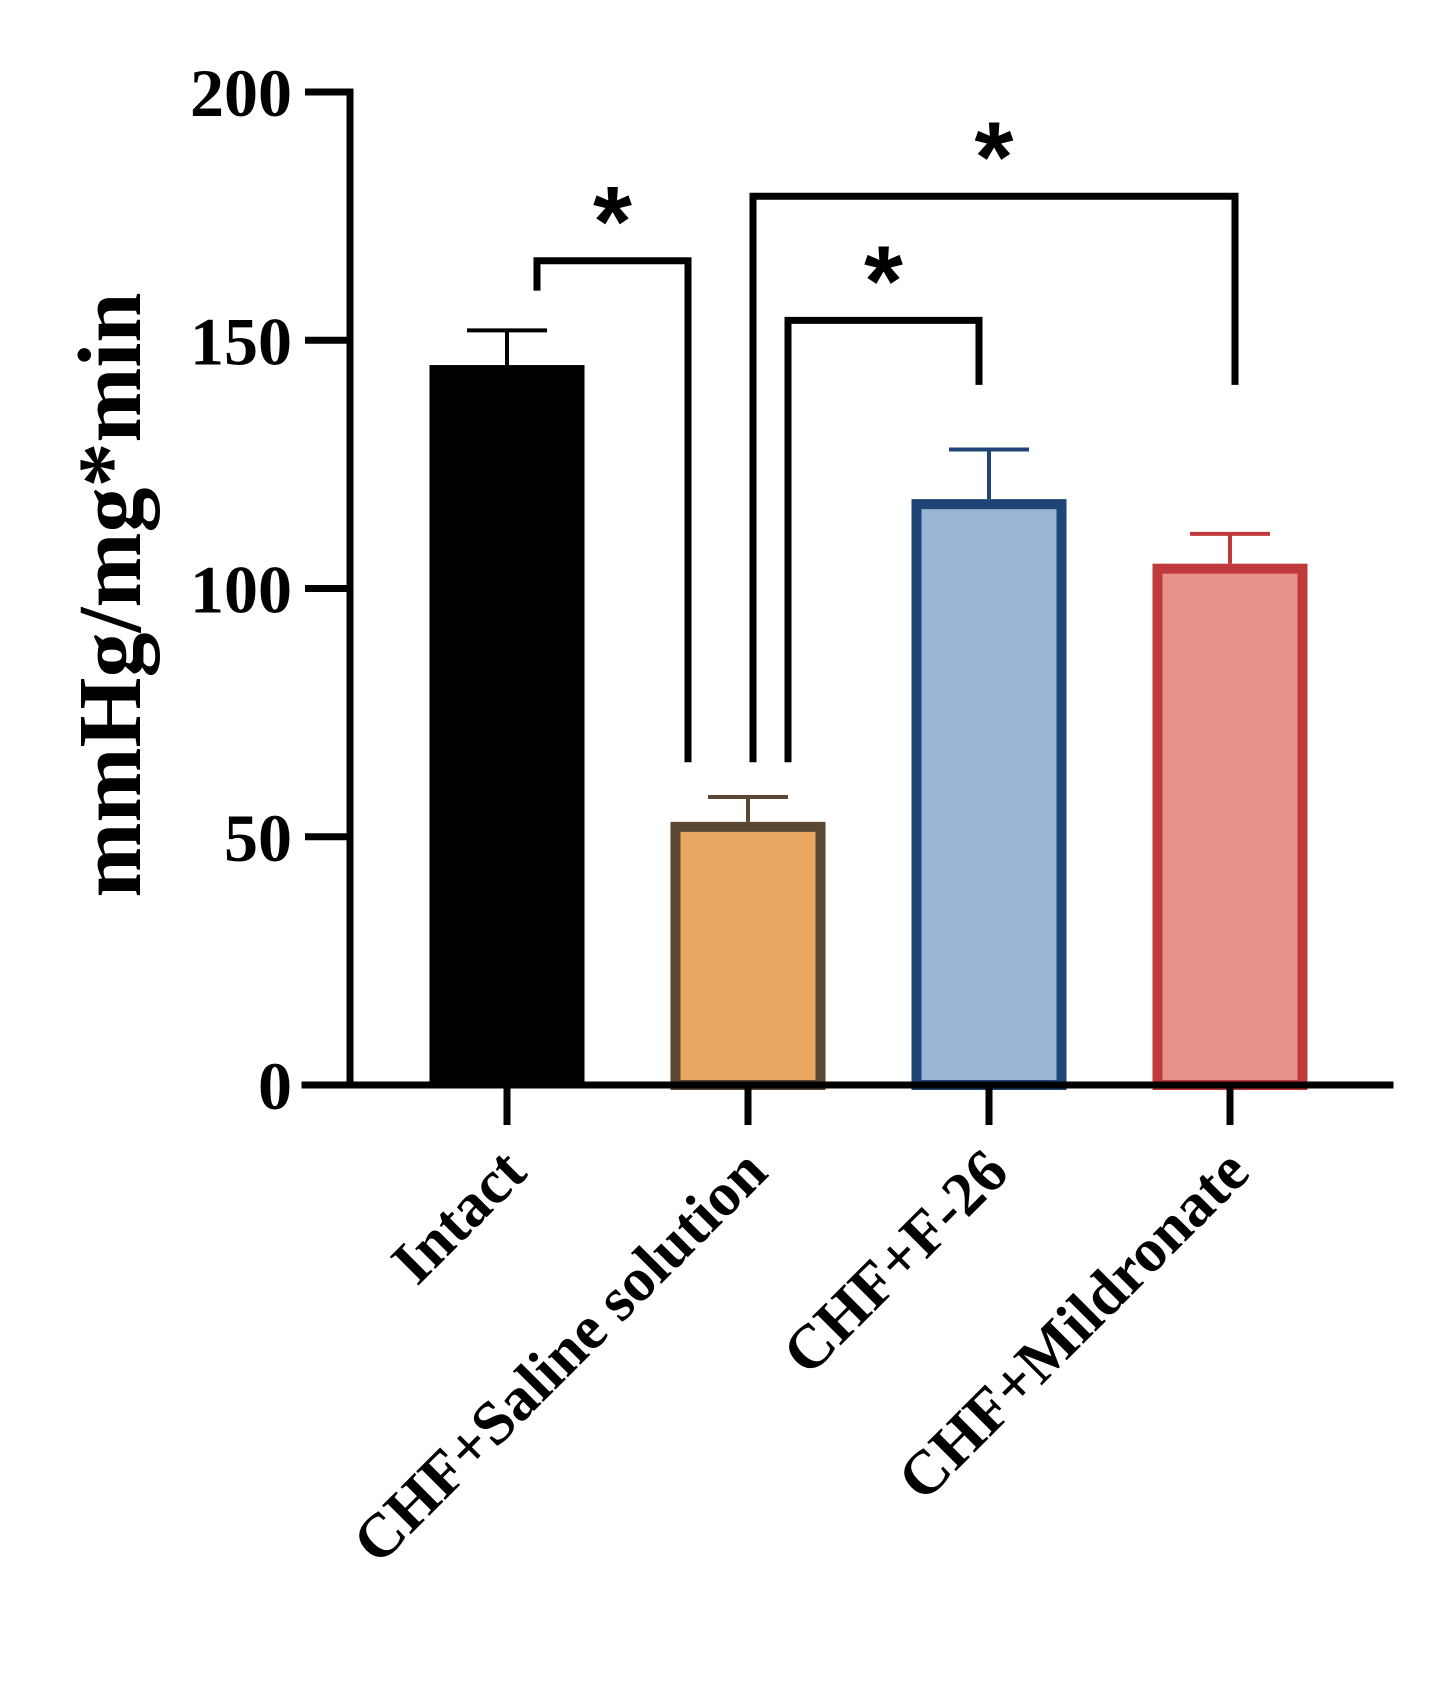 This screenshot has width=1431, height=1686. I want to click on y-tick-label: 50, so click(258, 838).